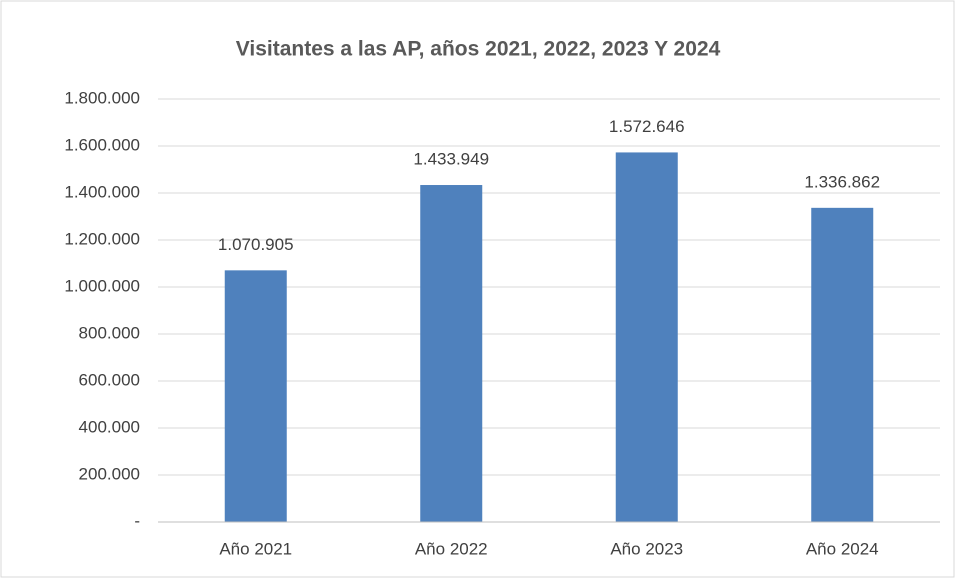 The image size is (955, 578). Describe the element at coordinates (102, 285) in the screenshot. I see `y-tick-label: 1.000.000` at that location.